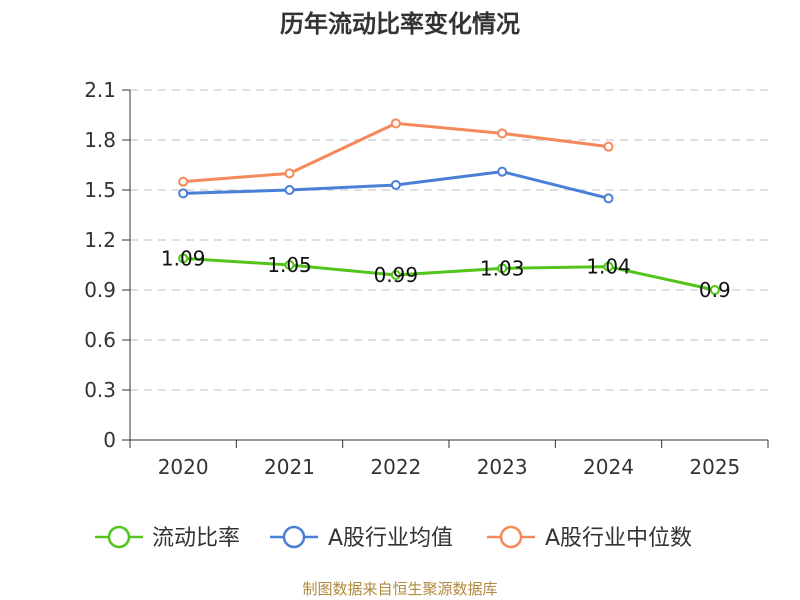  Describe the element at coordinates (100, 290) in the screenshot. I see `y-tick-label: 0.9` at that location.